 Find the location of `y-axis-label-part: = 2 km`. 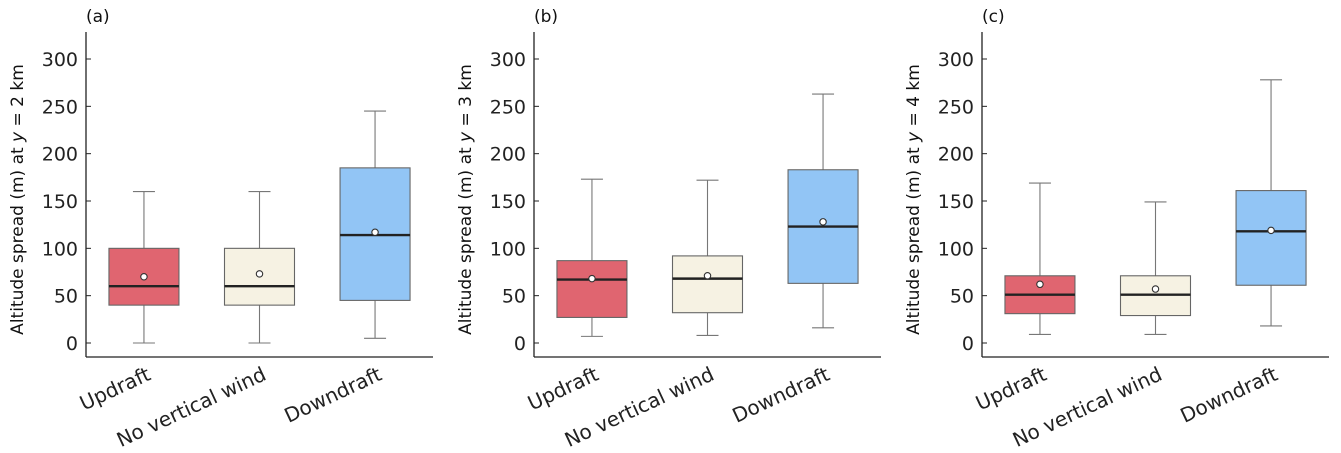

y-axis-label-part: = 2 km is located at coordinates (18, 98).